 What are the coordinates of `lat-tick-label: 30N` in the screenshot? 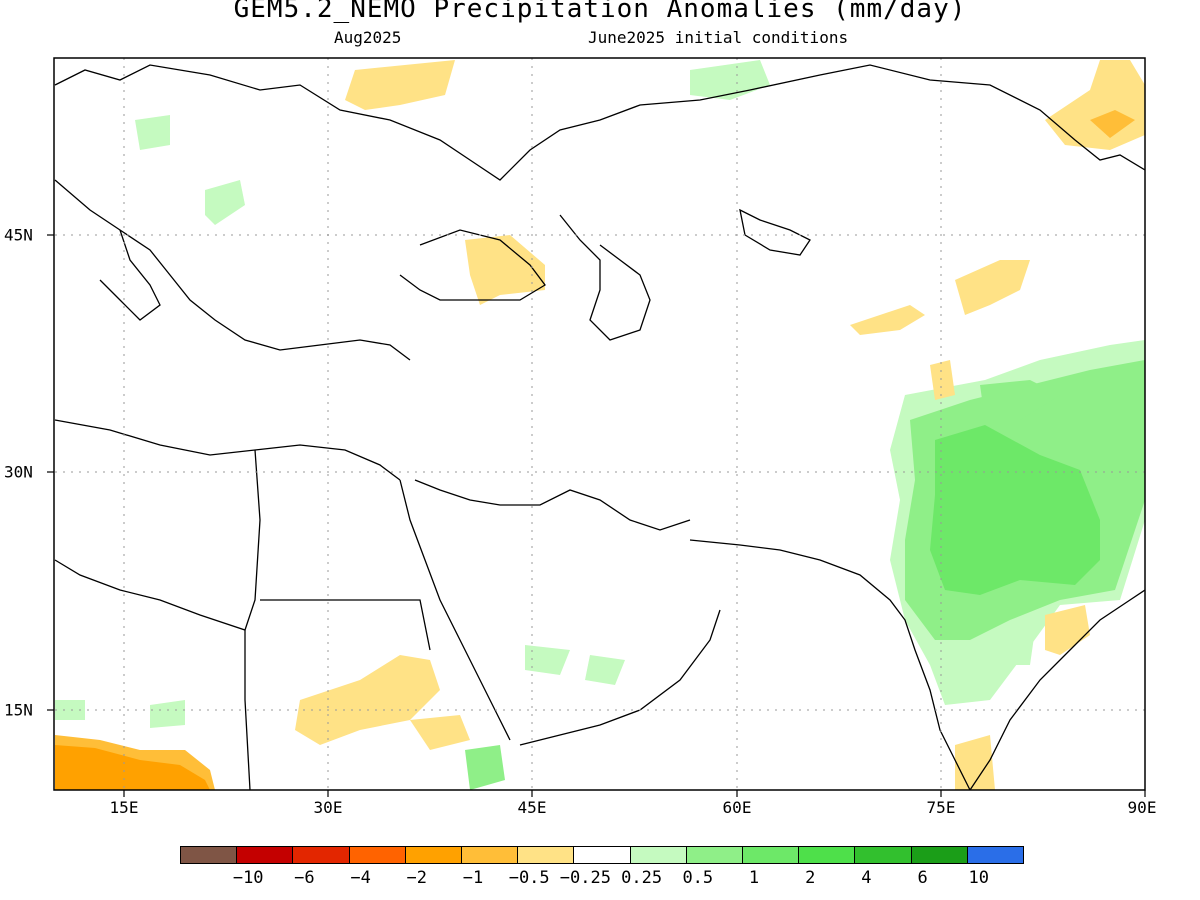 It's located at (18, 472).